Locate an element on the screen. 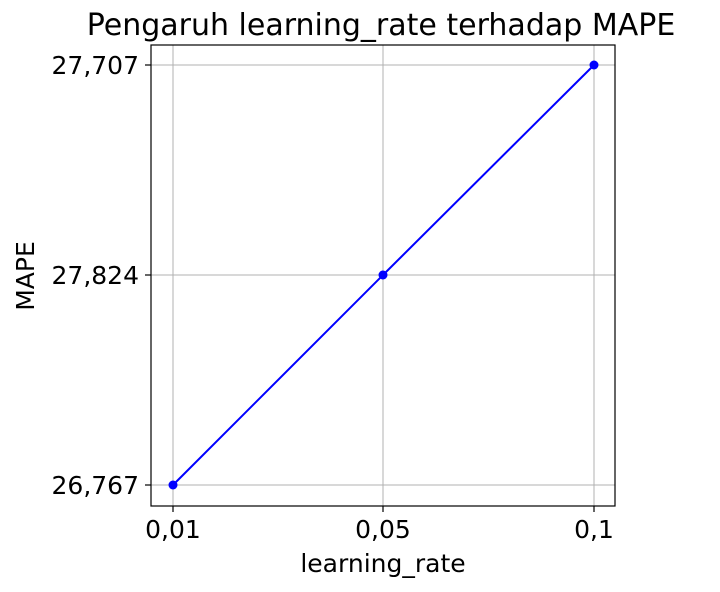  y-tick-label: 26,767 is located at coordinates (95, 485).